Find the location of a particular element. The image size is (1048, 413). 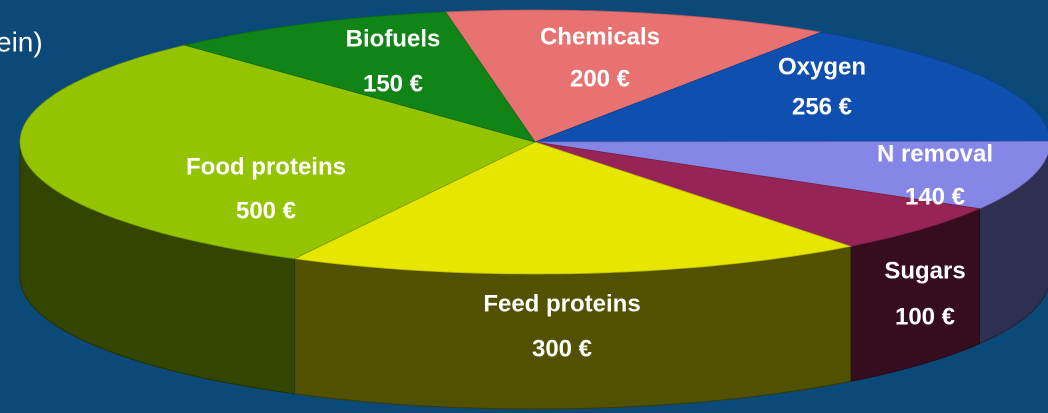

slice-name: Sugars is located at coordinates (924, 270).